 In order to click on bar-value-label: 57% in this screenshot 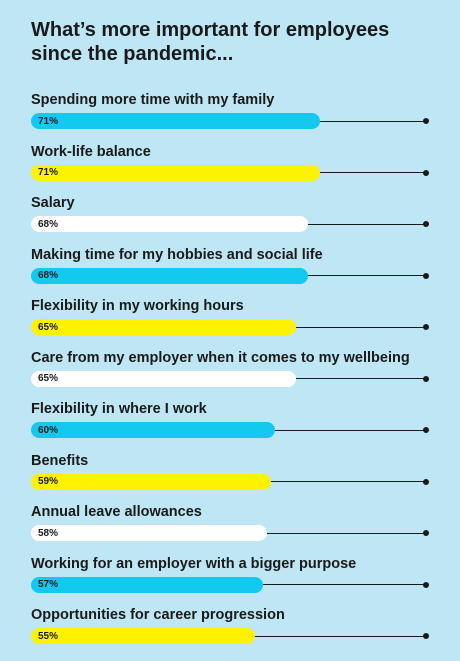, I will do `click(48, 584)`.